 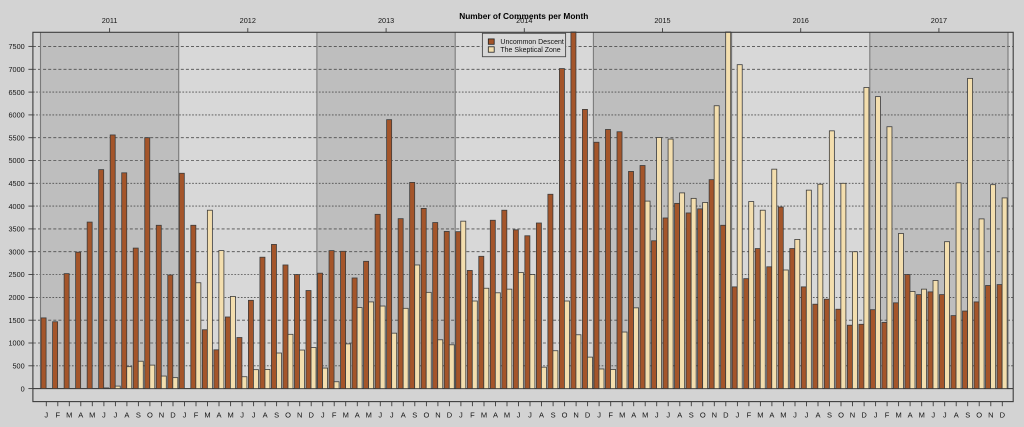 What do you see at coordinates (16, 297) in the screenshot?
I see `svg-text: 2000` at bounding box center [16, 297].